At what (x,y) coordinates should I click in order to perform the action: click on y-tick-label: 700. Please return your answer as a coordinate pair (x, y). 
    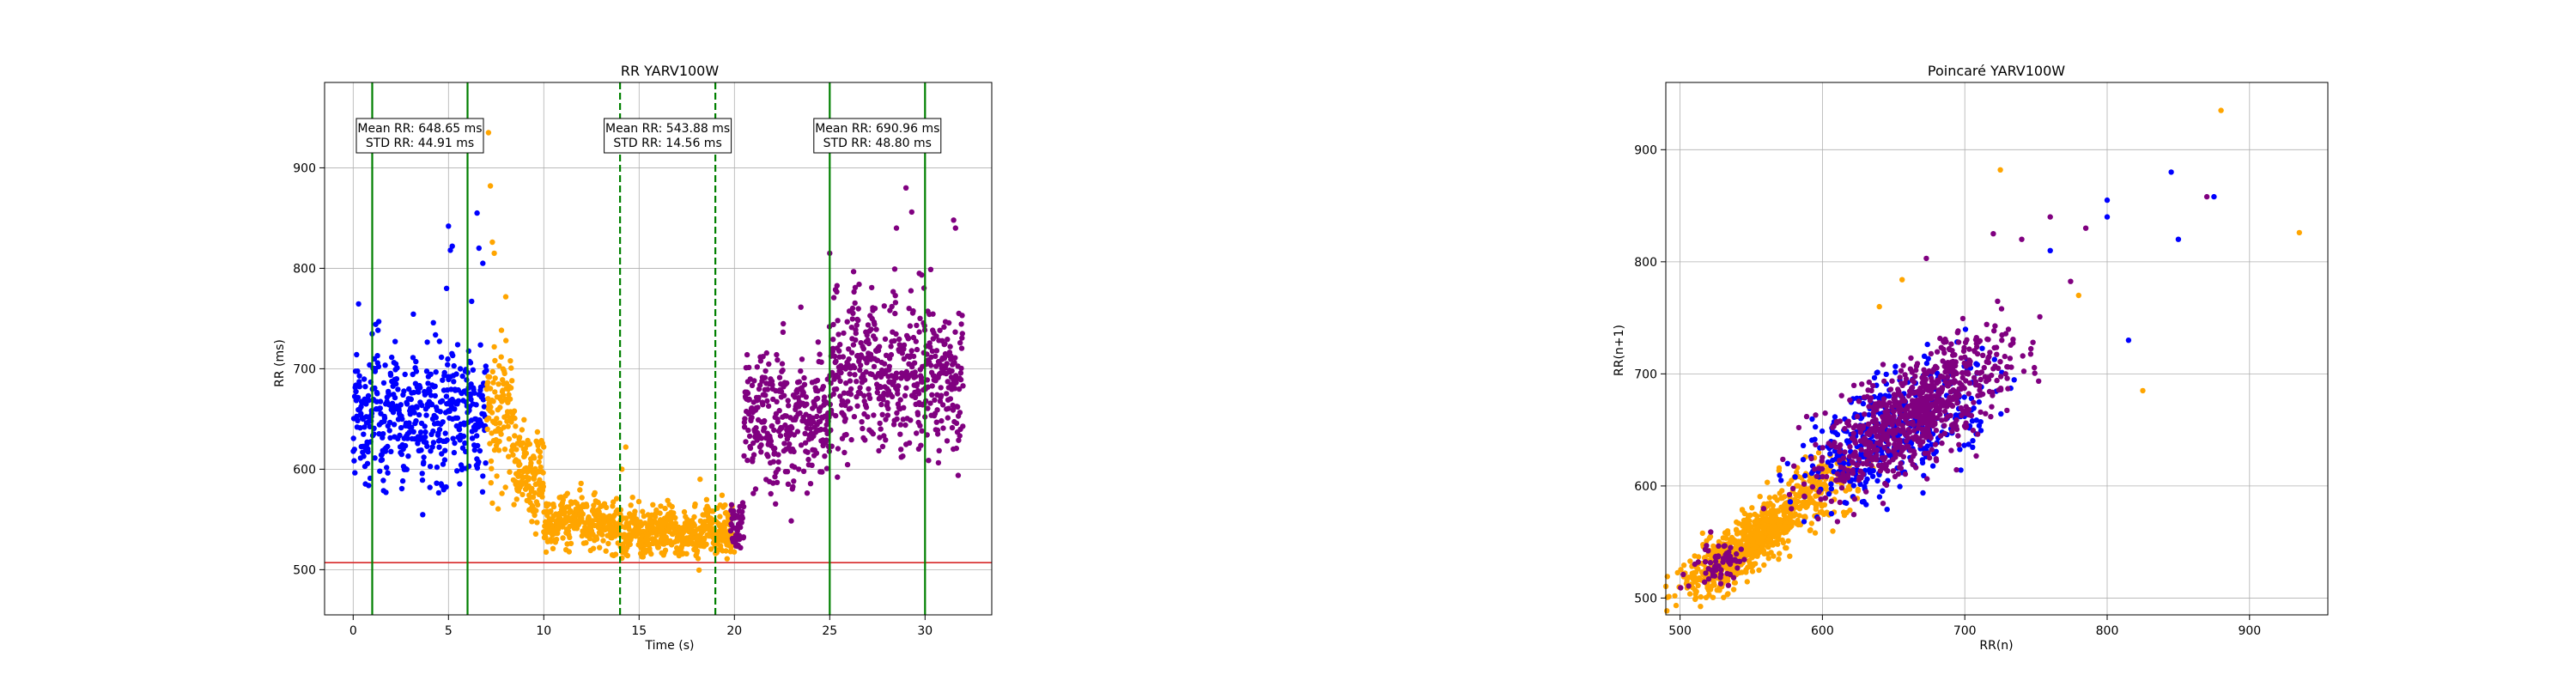
    Looking at the image, I should click on (1645, 374).